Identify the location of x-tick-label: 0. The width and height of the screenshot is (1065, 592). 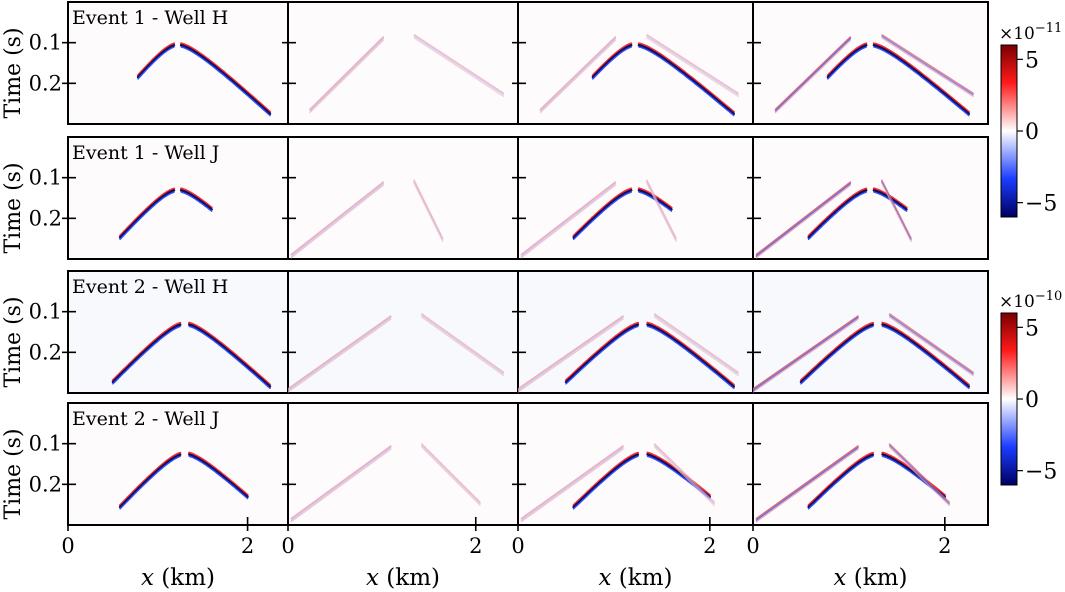
(67, 546).